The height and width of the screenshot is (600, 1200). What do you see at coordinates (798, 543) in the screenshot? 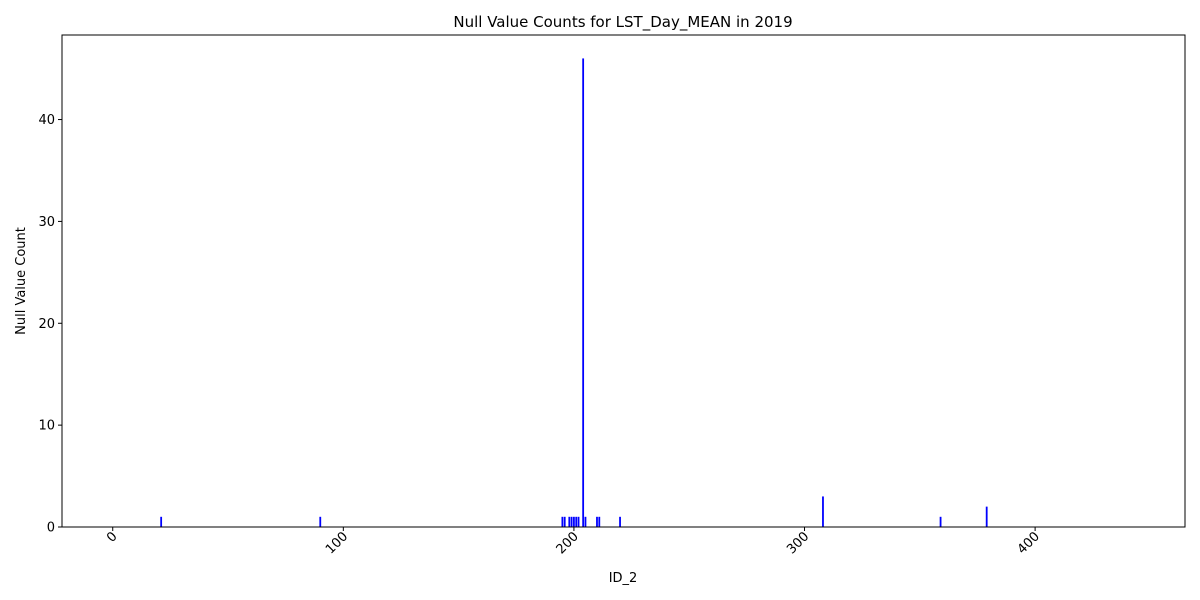
I see `x-tick-label: 300` at bounding box center [798, 543].